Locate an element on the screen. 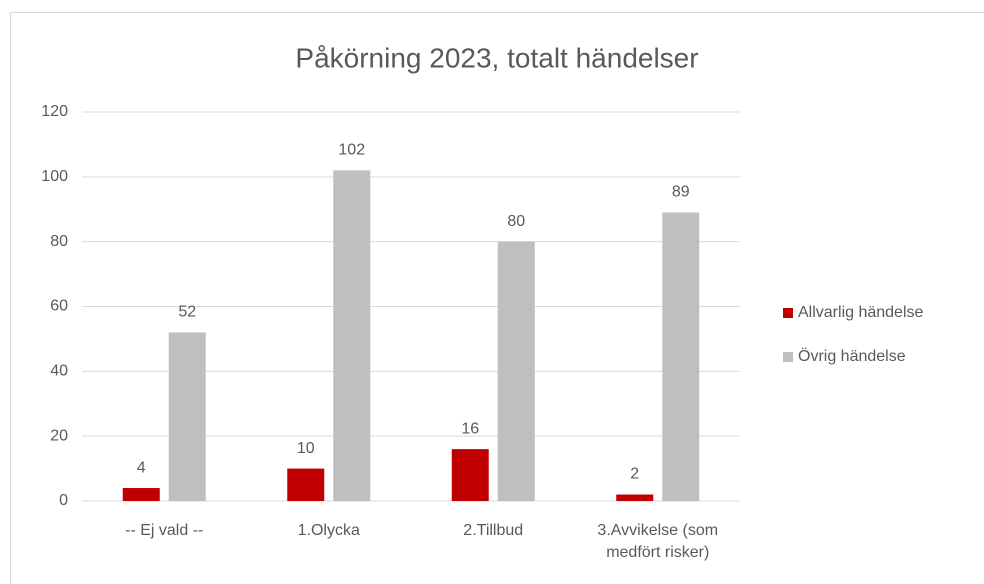  data-label: 102 is located at coordinates (351, 150).